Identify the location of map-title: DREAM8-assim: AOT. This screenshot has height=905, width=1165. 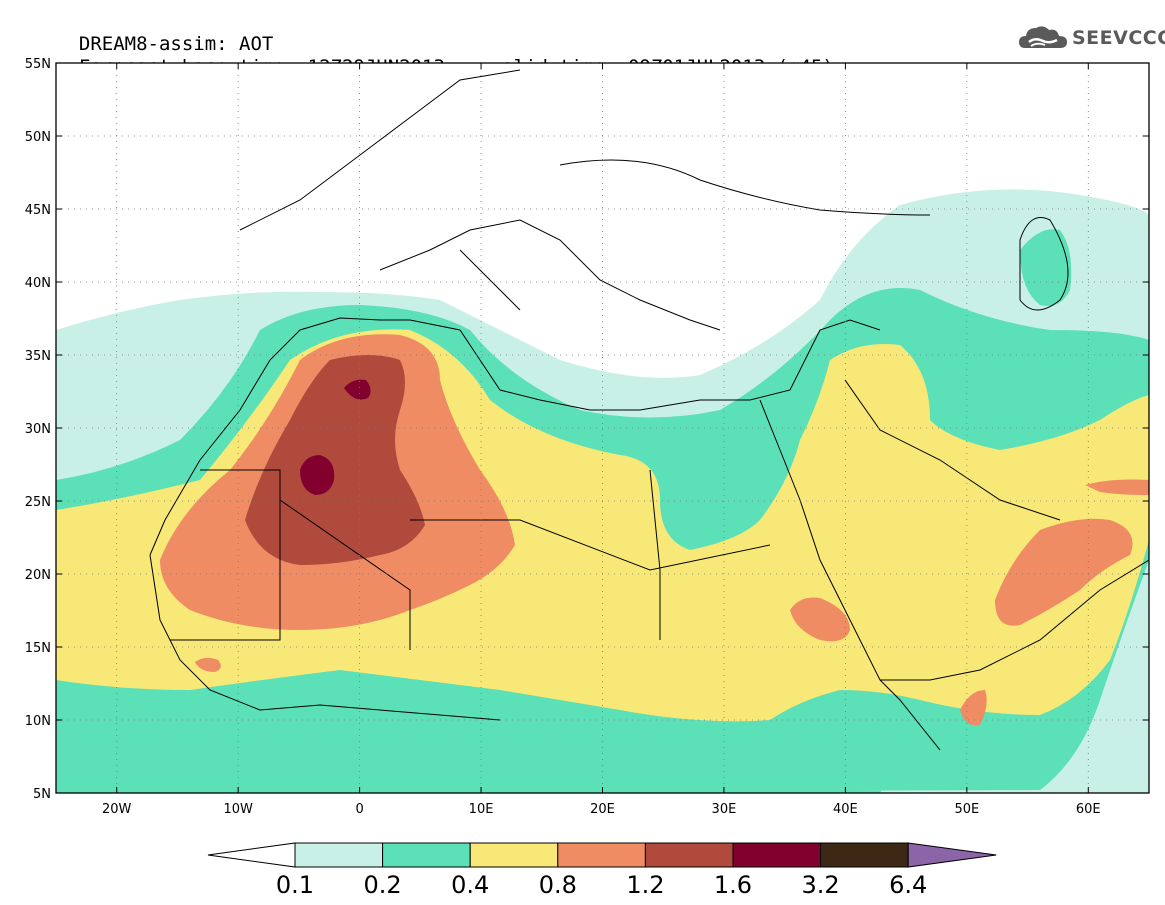
(164, 33).